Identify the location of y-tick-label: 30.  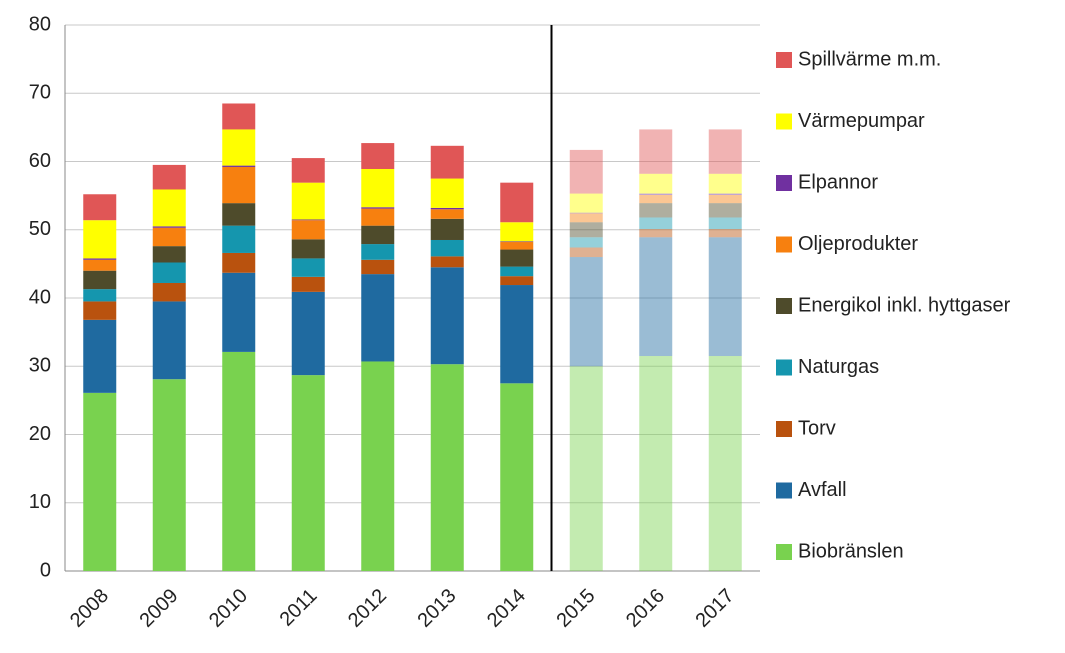
(40, 366).